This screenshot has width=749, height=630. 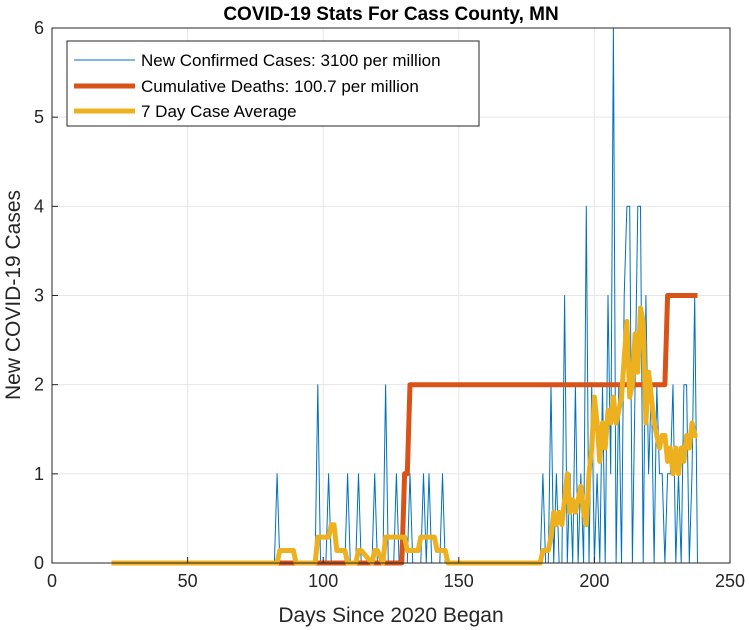 I want to click on y-tick-label: 0, so click(x=39, y=563).